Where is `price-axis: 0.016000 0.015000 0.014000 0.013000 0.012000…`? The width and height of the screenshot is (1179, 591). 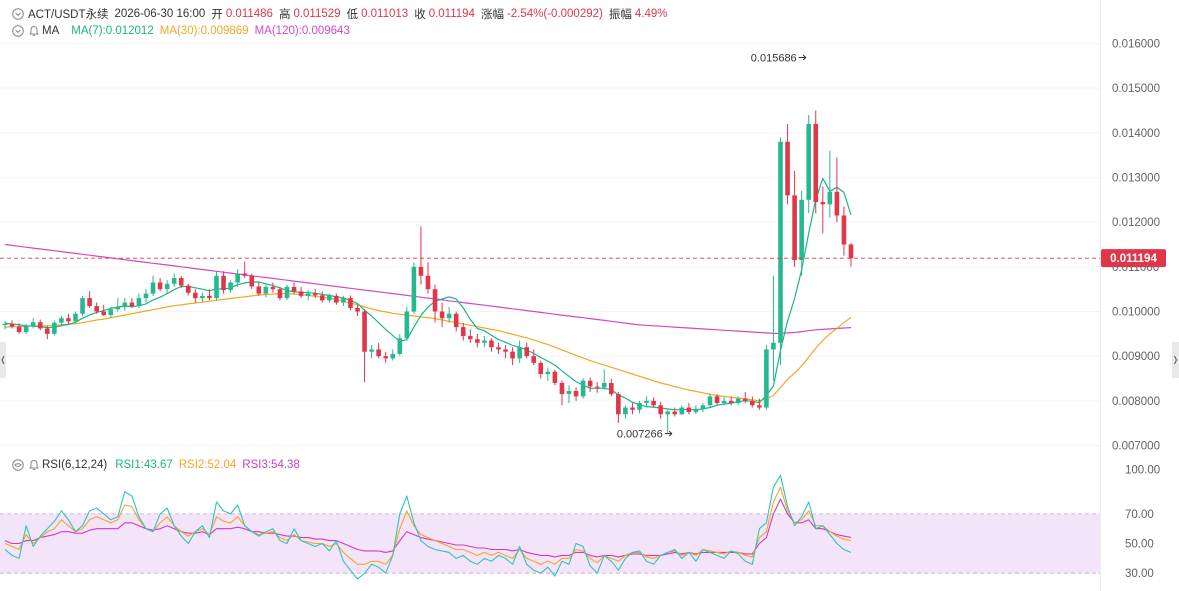 price-axis: 0.016000 0.015000 0.014000 0.013000 0.012000… is located at coordinates (1136, 309).